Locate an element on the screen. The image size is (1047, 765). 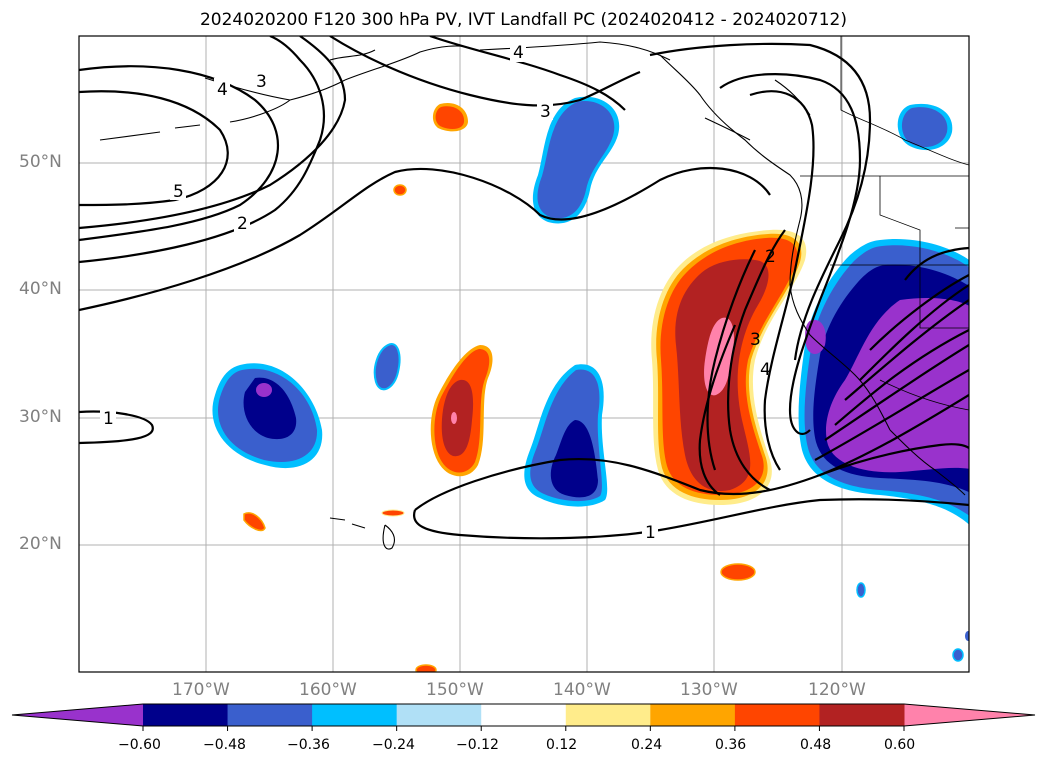
contour-label-i: 3 is located at coordinates (755, 340).